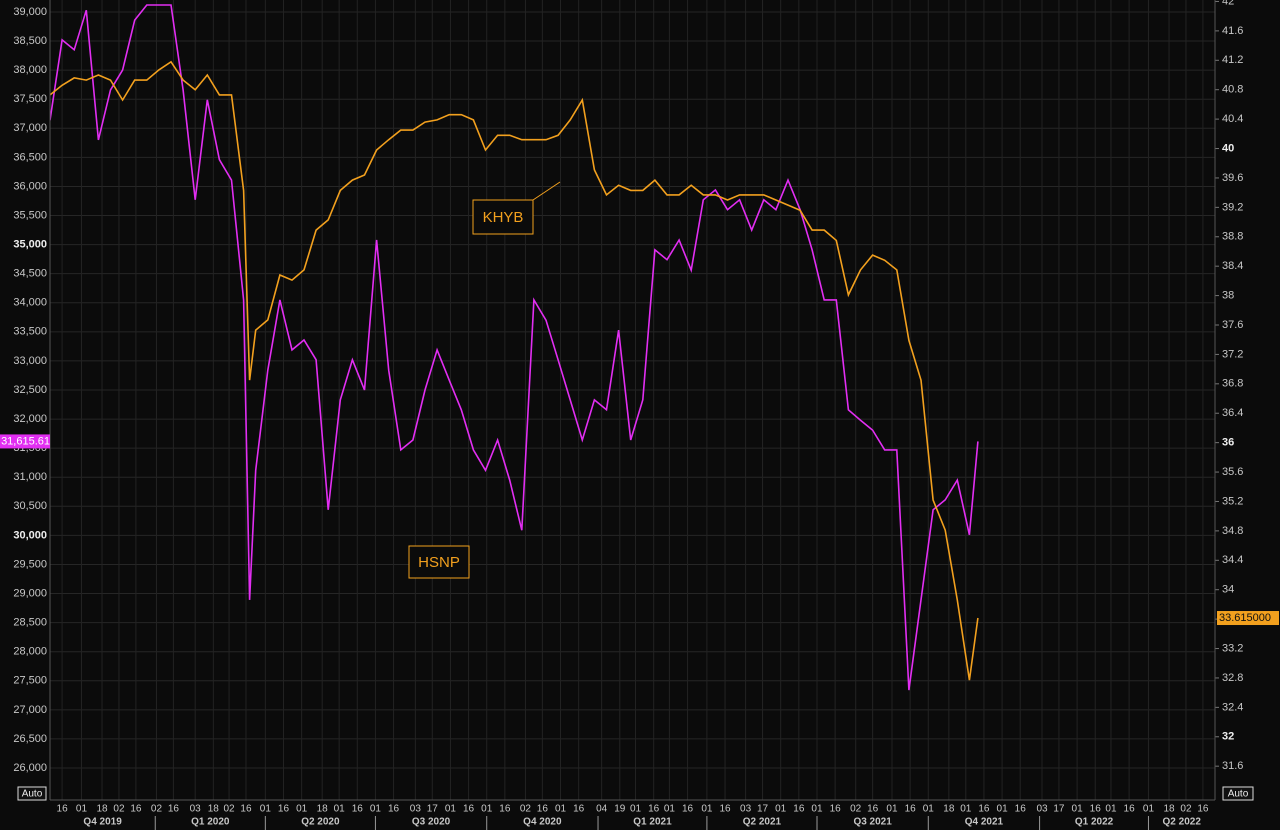  I want to click on quarter-label: Q3 2020, so click(431, 822).